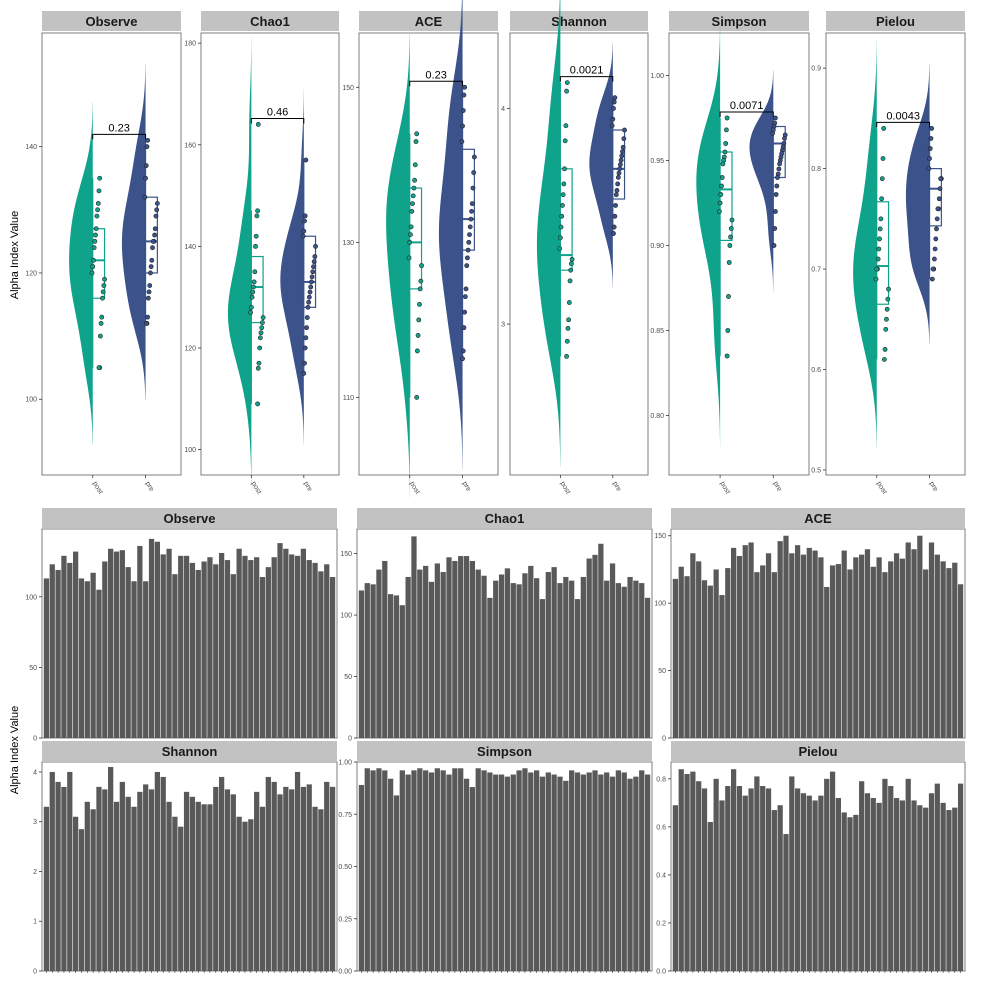 This screenshot has height=1000, width=1000. I want to click on y-tick-label: 0.00, so click(345, 972).